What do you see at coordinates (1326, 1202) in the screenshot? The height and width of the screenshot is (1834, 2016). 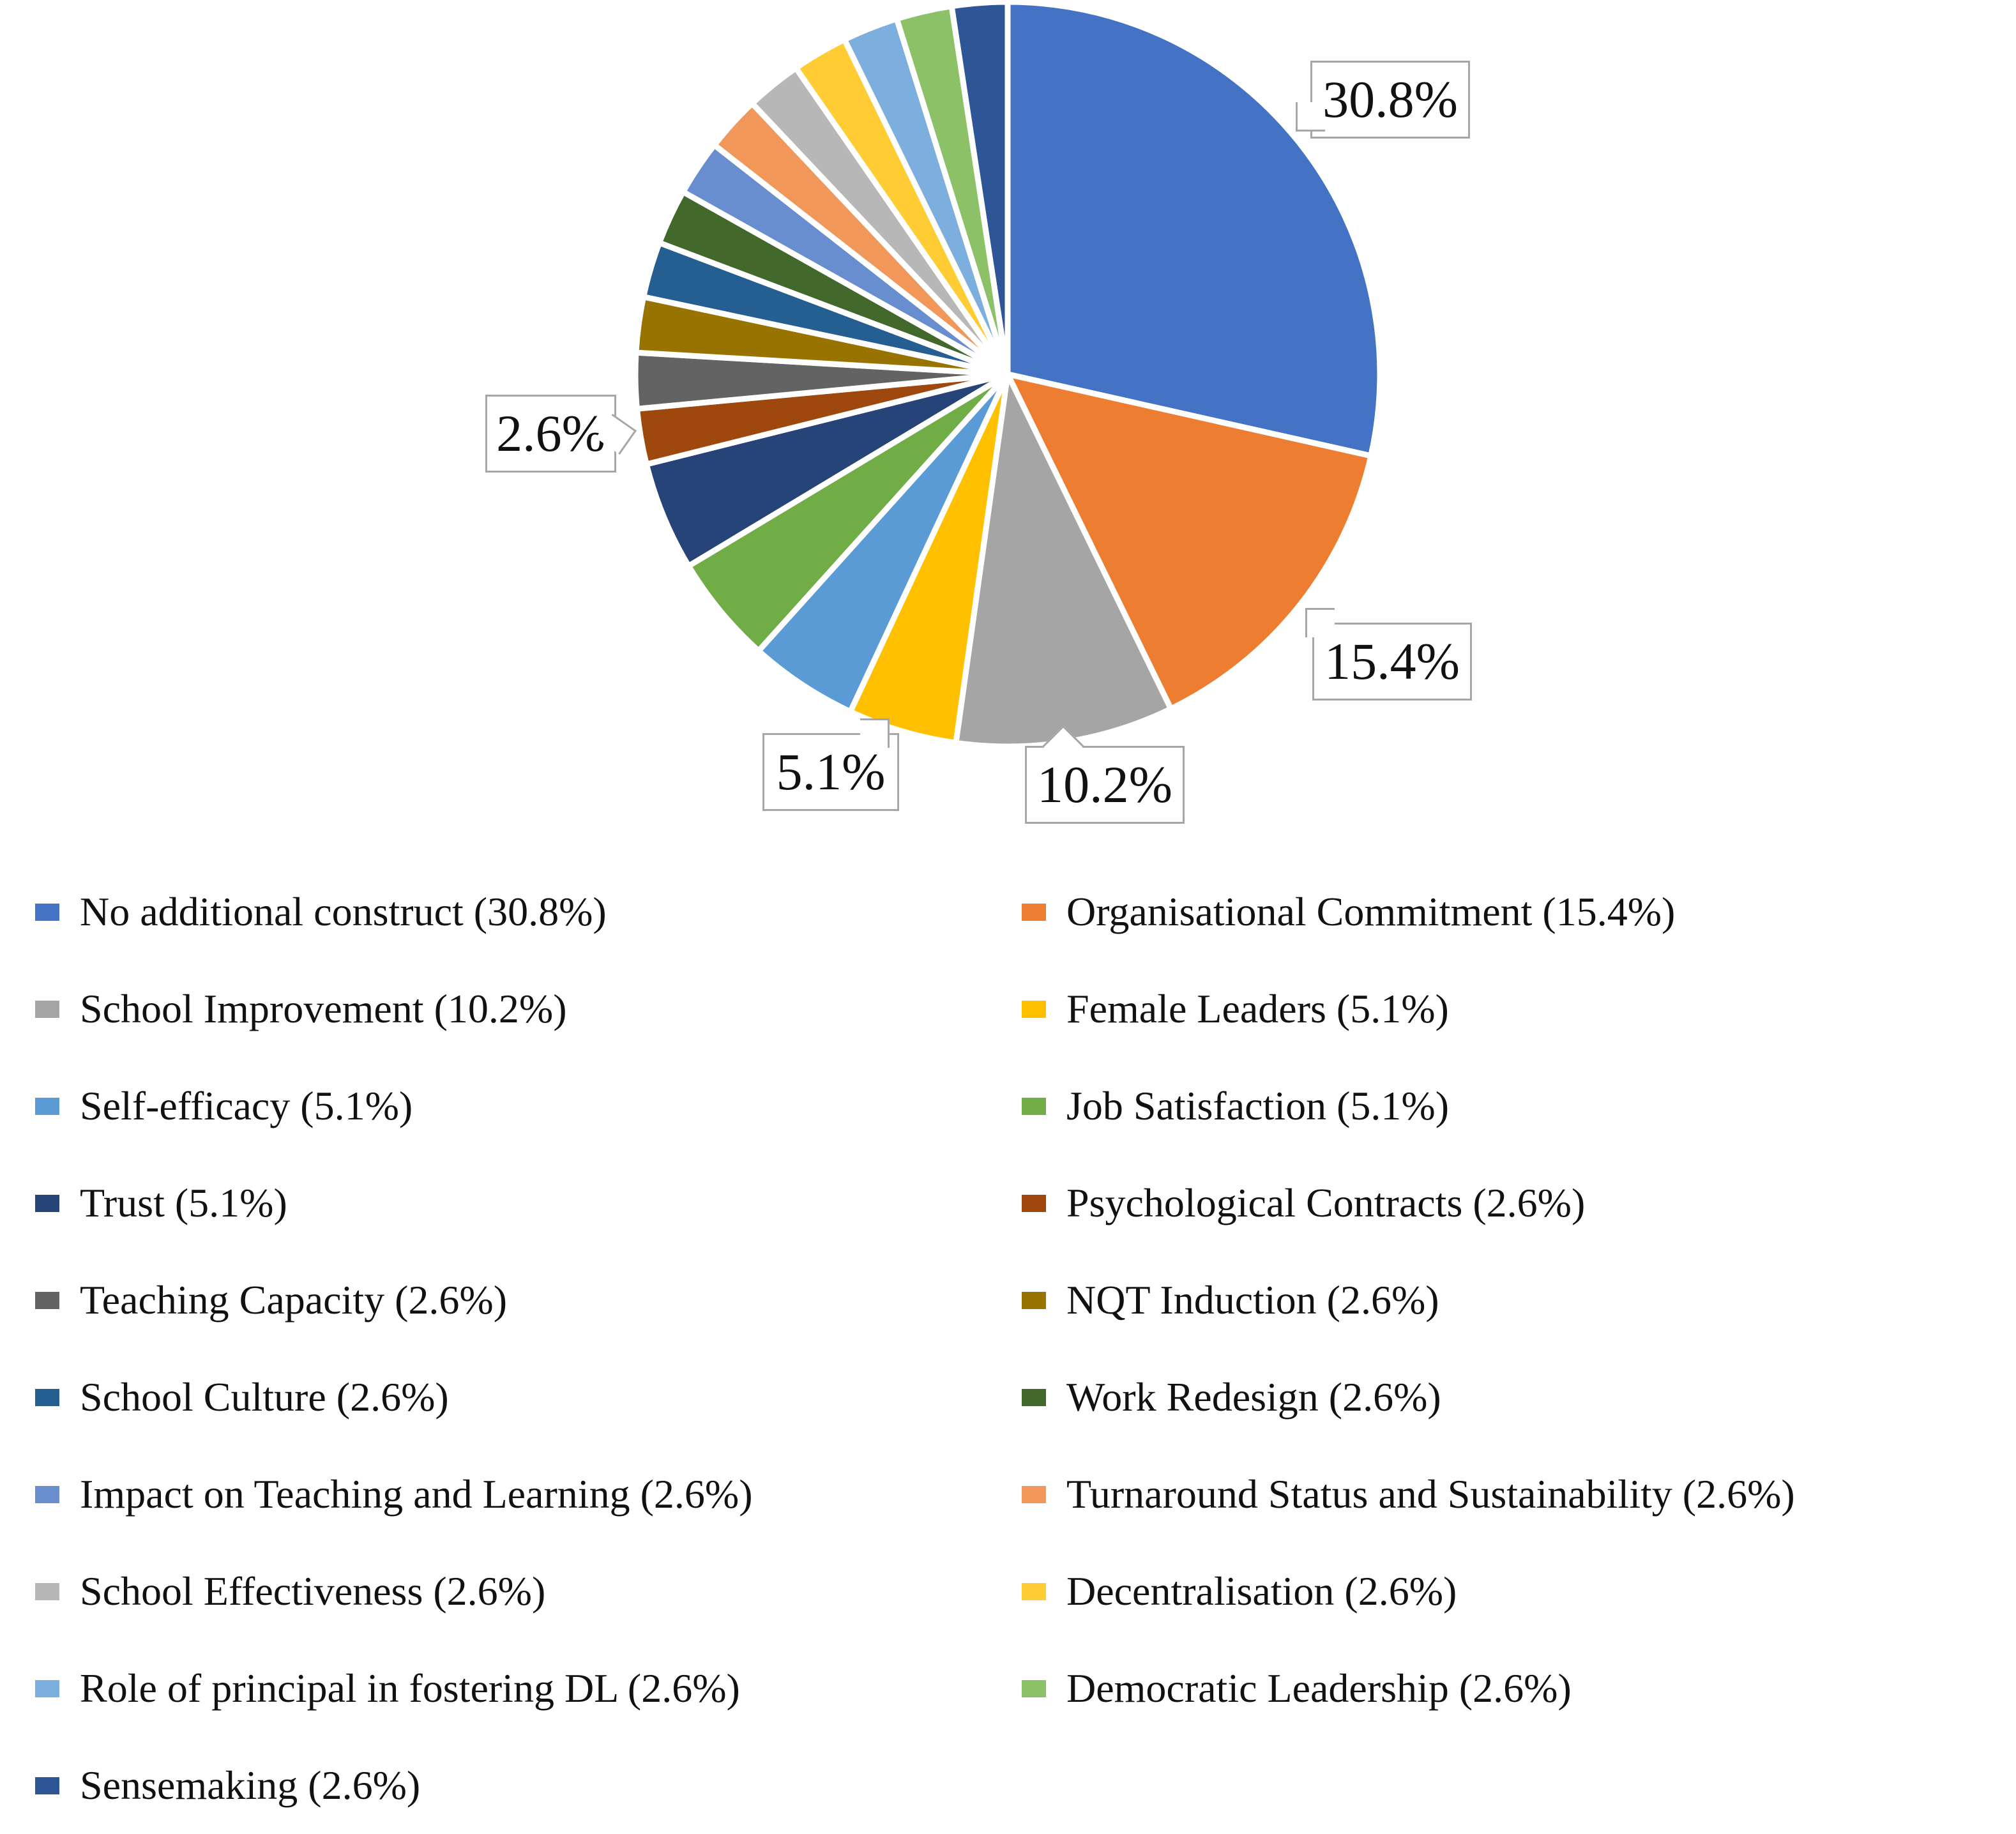 I see `legend-label: Psychological Contracts (2.6%)` at bounding box center [1326, 1202].